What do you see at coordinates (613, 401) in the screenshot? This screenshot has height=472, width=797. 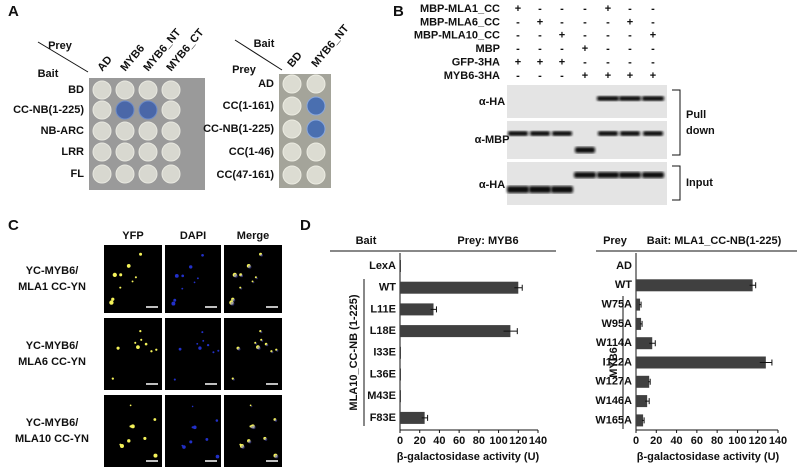 I see `category-label: W146A` at bounding box center [613, 401].